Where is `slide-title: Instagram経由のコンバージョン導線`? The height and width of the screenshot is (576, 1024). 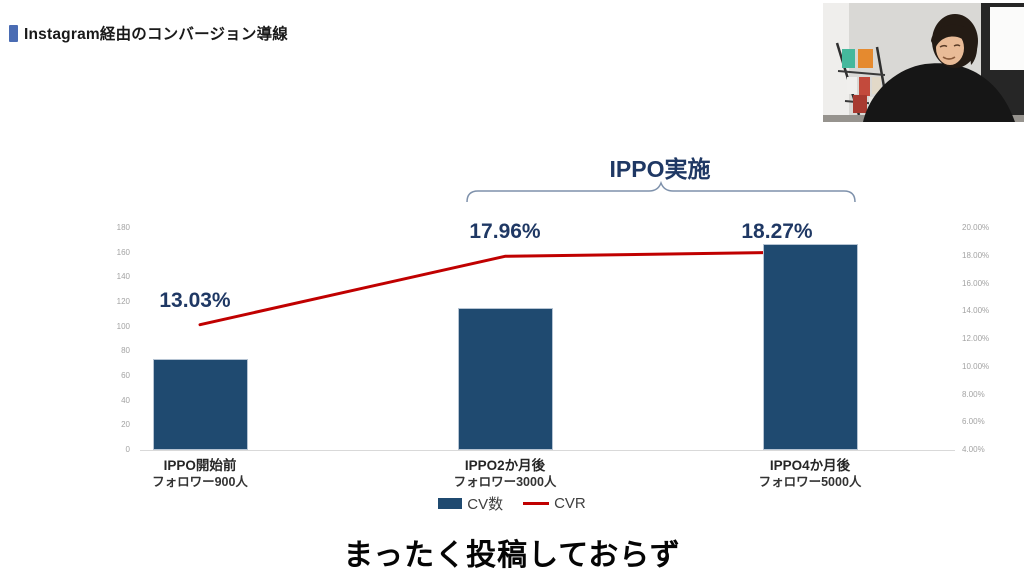
slide-title: Instagram経由のコンバージョン導線 is located at coordinates (148, 33).